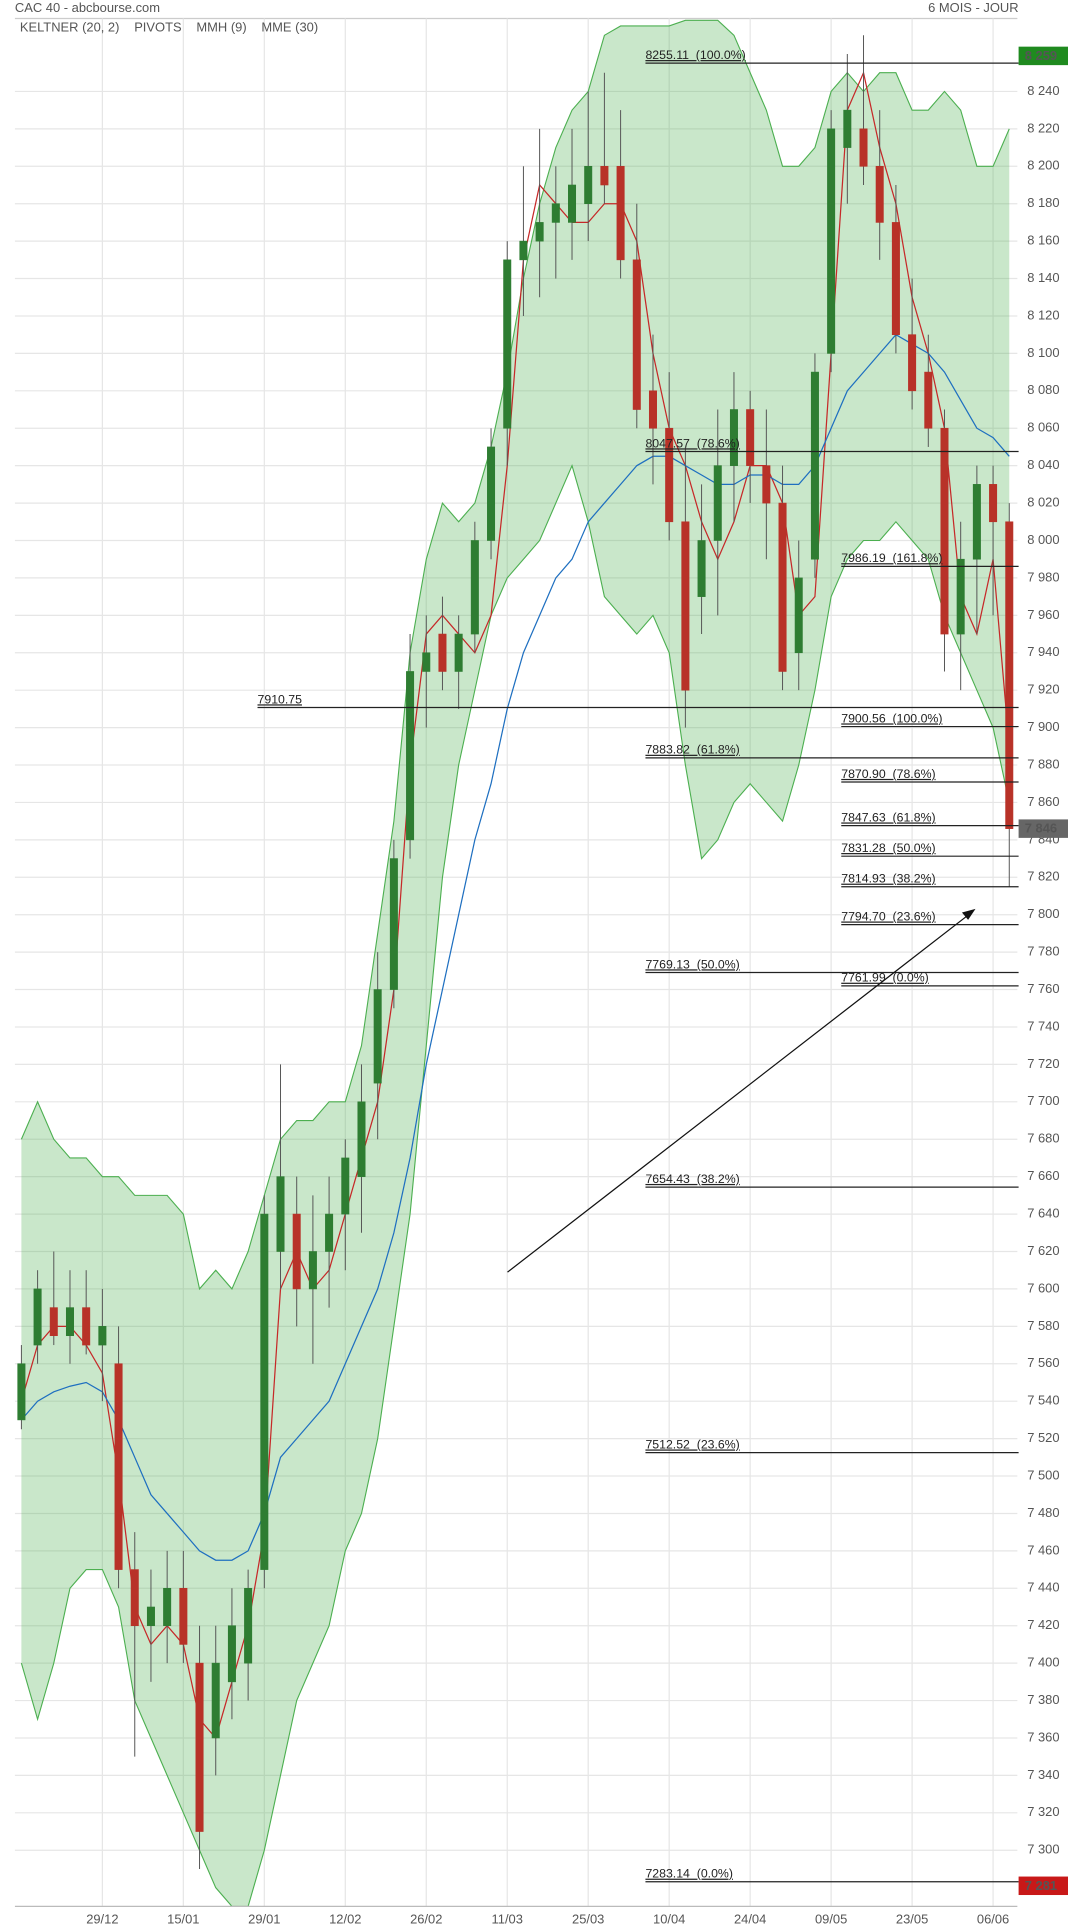  What do you see at coordinates (689, 1874) in the screenshot?
I see `pivot-label: 7283.14 (0.0%)` at bounding box center [689, 1874].